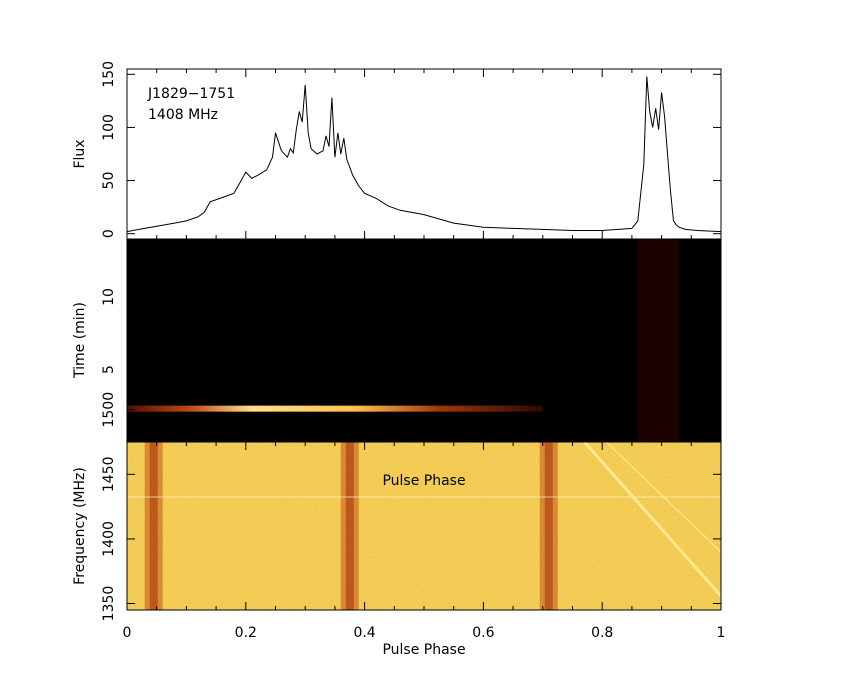  I want to click on freq-dispersed-sweep, so click(653, 519).